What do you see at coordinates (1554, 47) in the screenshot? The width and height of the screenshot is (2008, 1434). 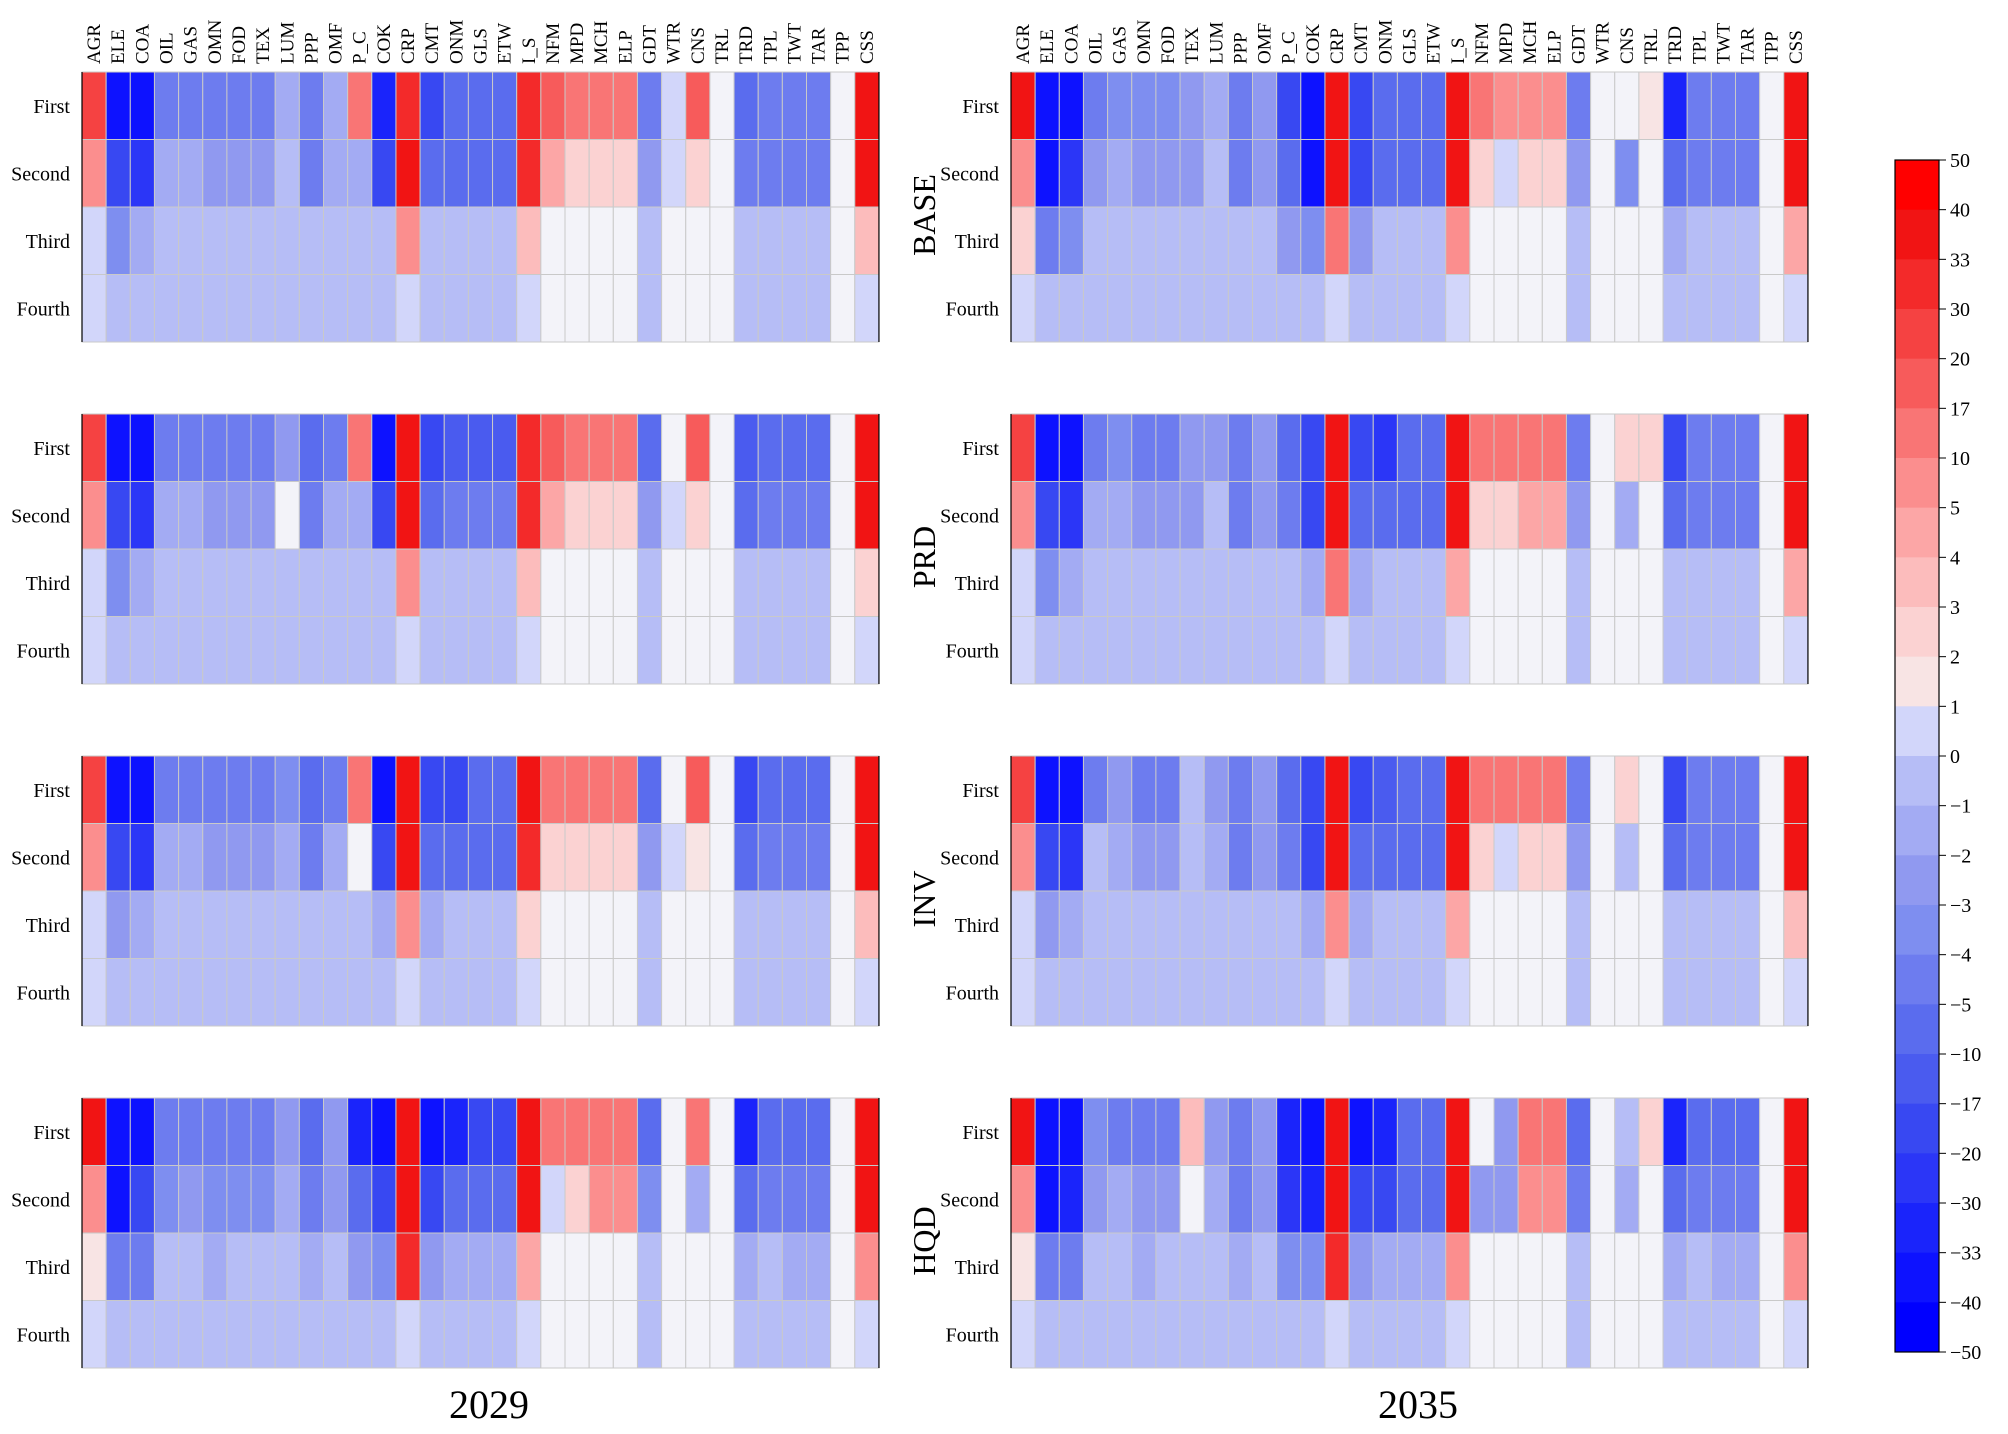 I see `column-header-elp: ELP` at bounding box center [1554, 47].